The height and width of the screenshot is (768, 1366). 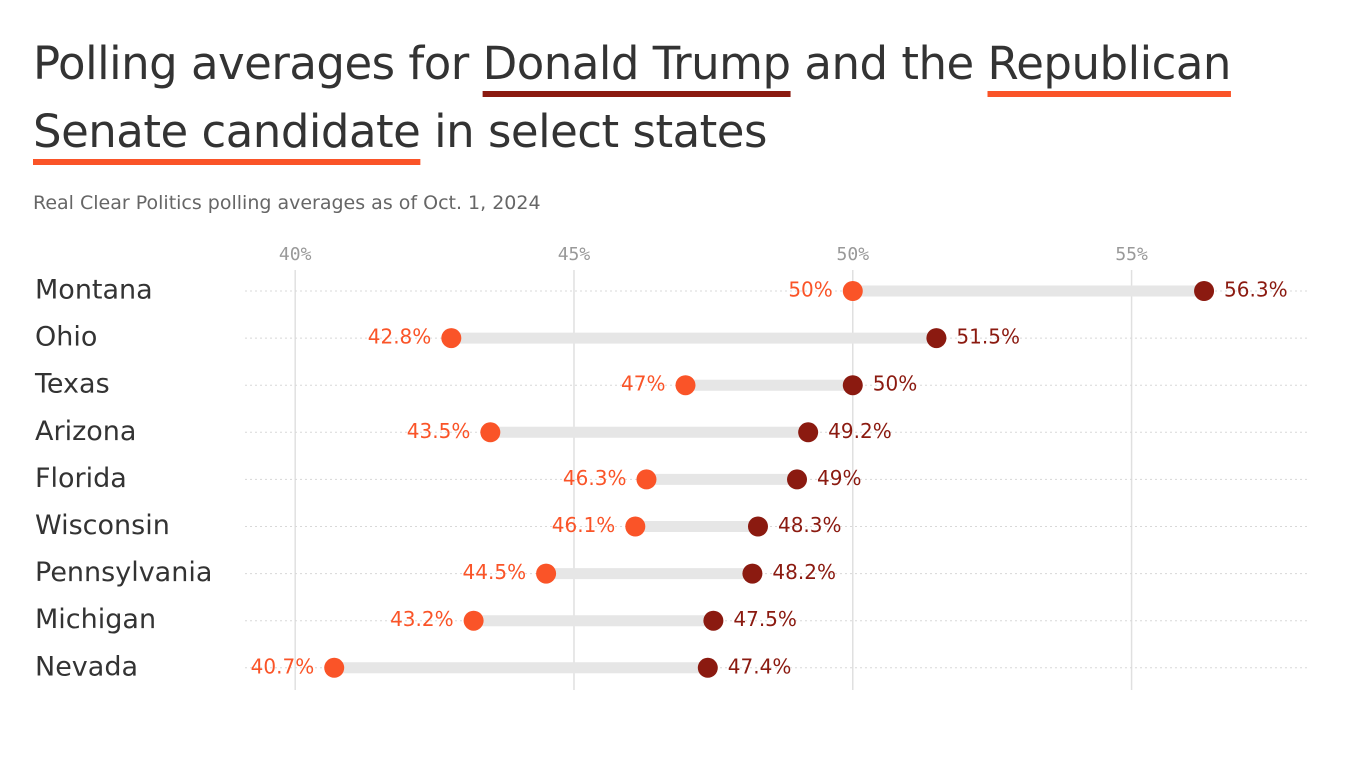 I want to click on x-tick-label: 40%, so click(x=295, y=254).